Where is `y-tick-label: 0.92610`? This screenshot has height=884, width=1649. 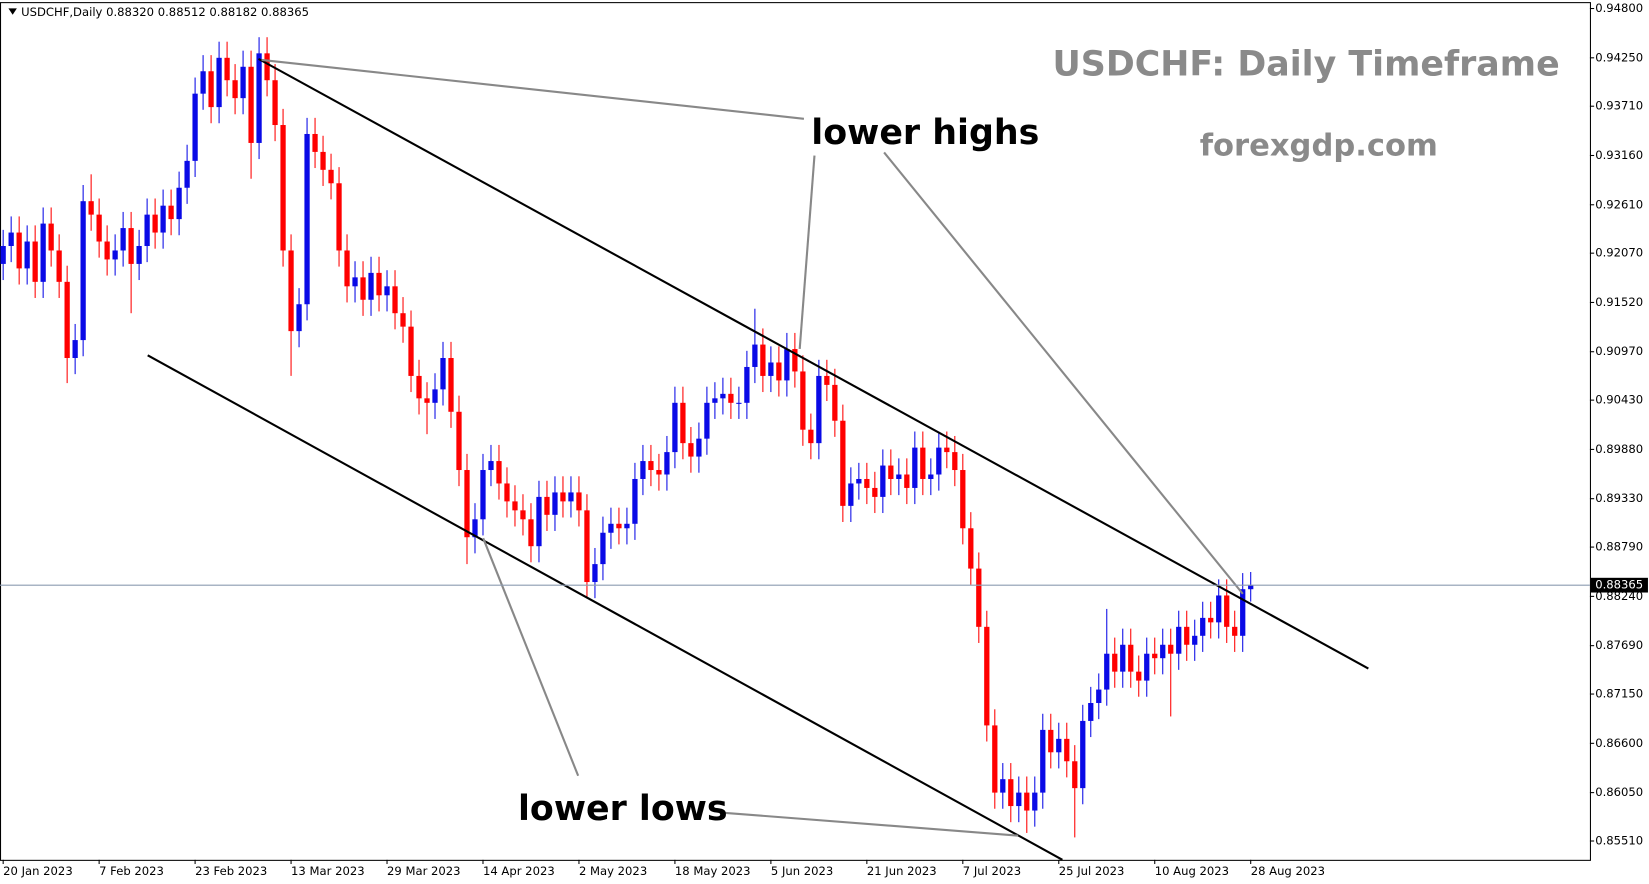
y-tick-label: 0.92610 is located at coordinates (1619, 204).